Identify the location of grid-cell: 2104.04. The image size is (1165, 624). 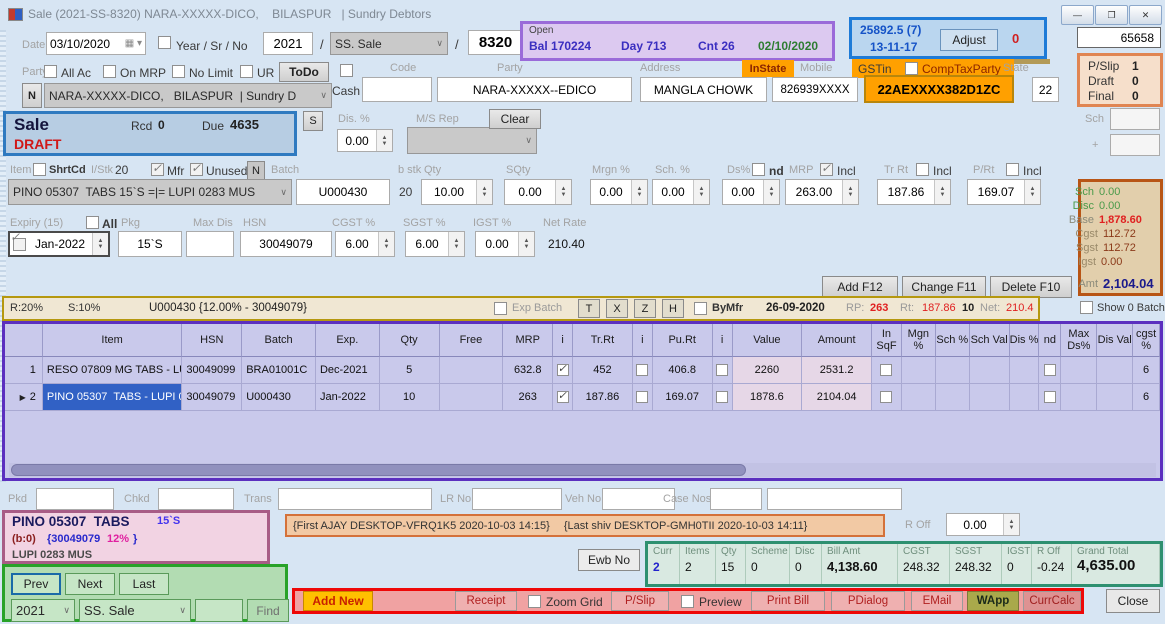
(837, 397).